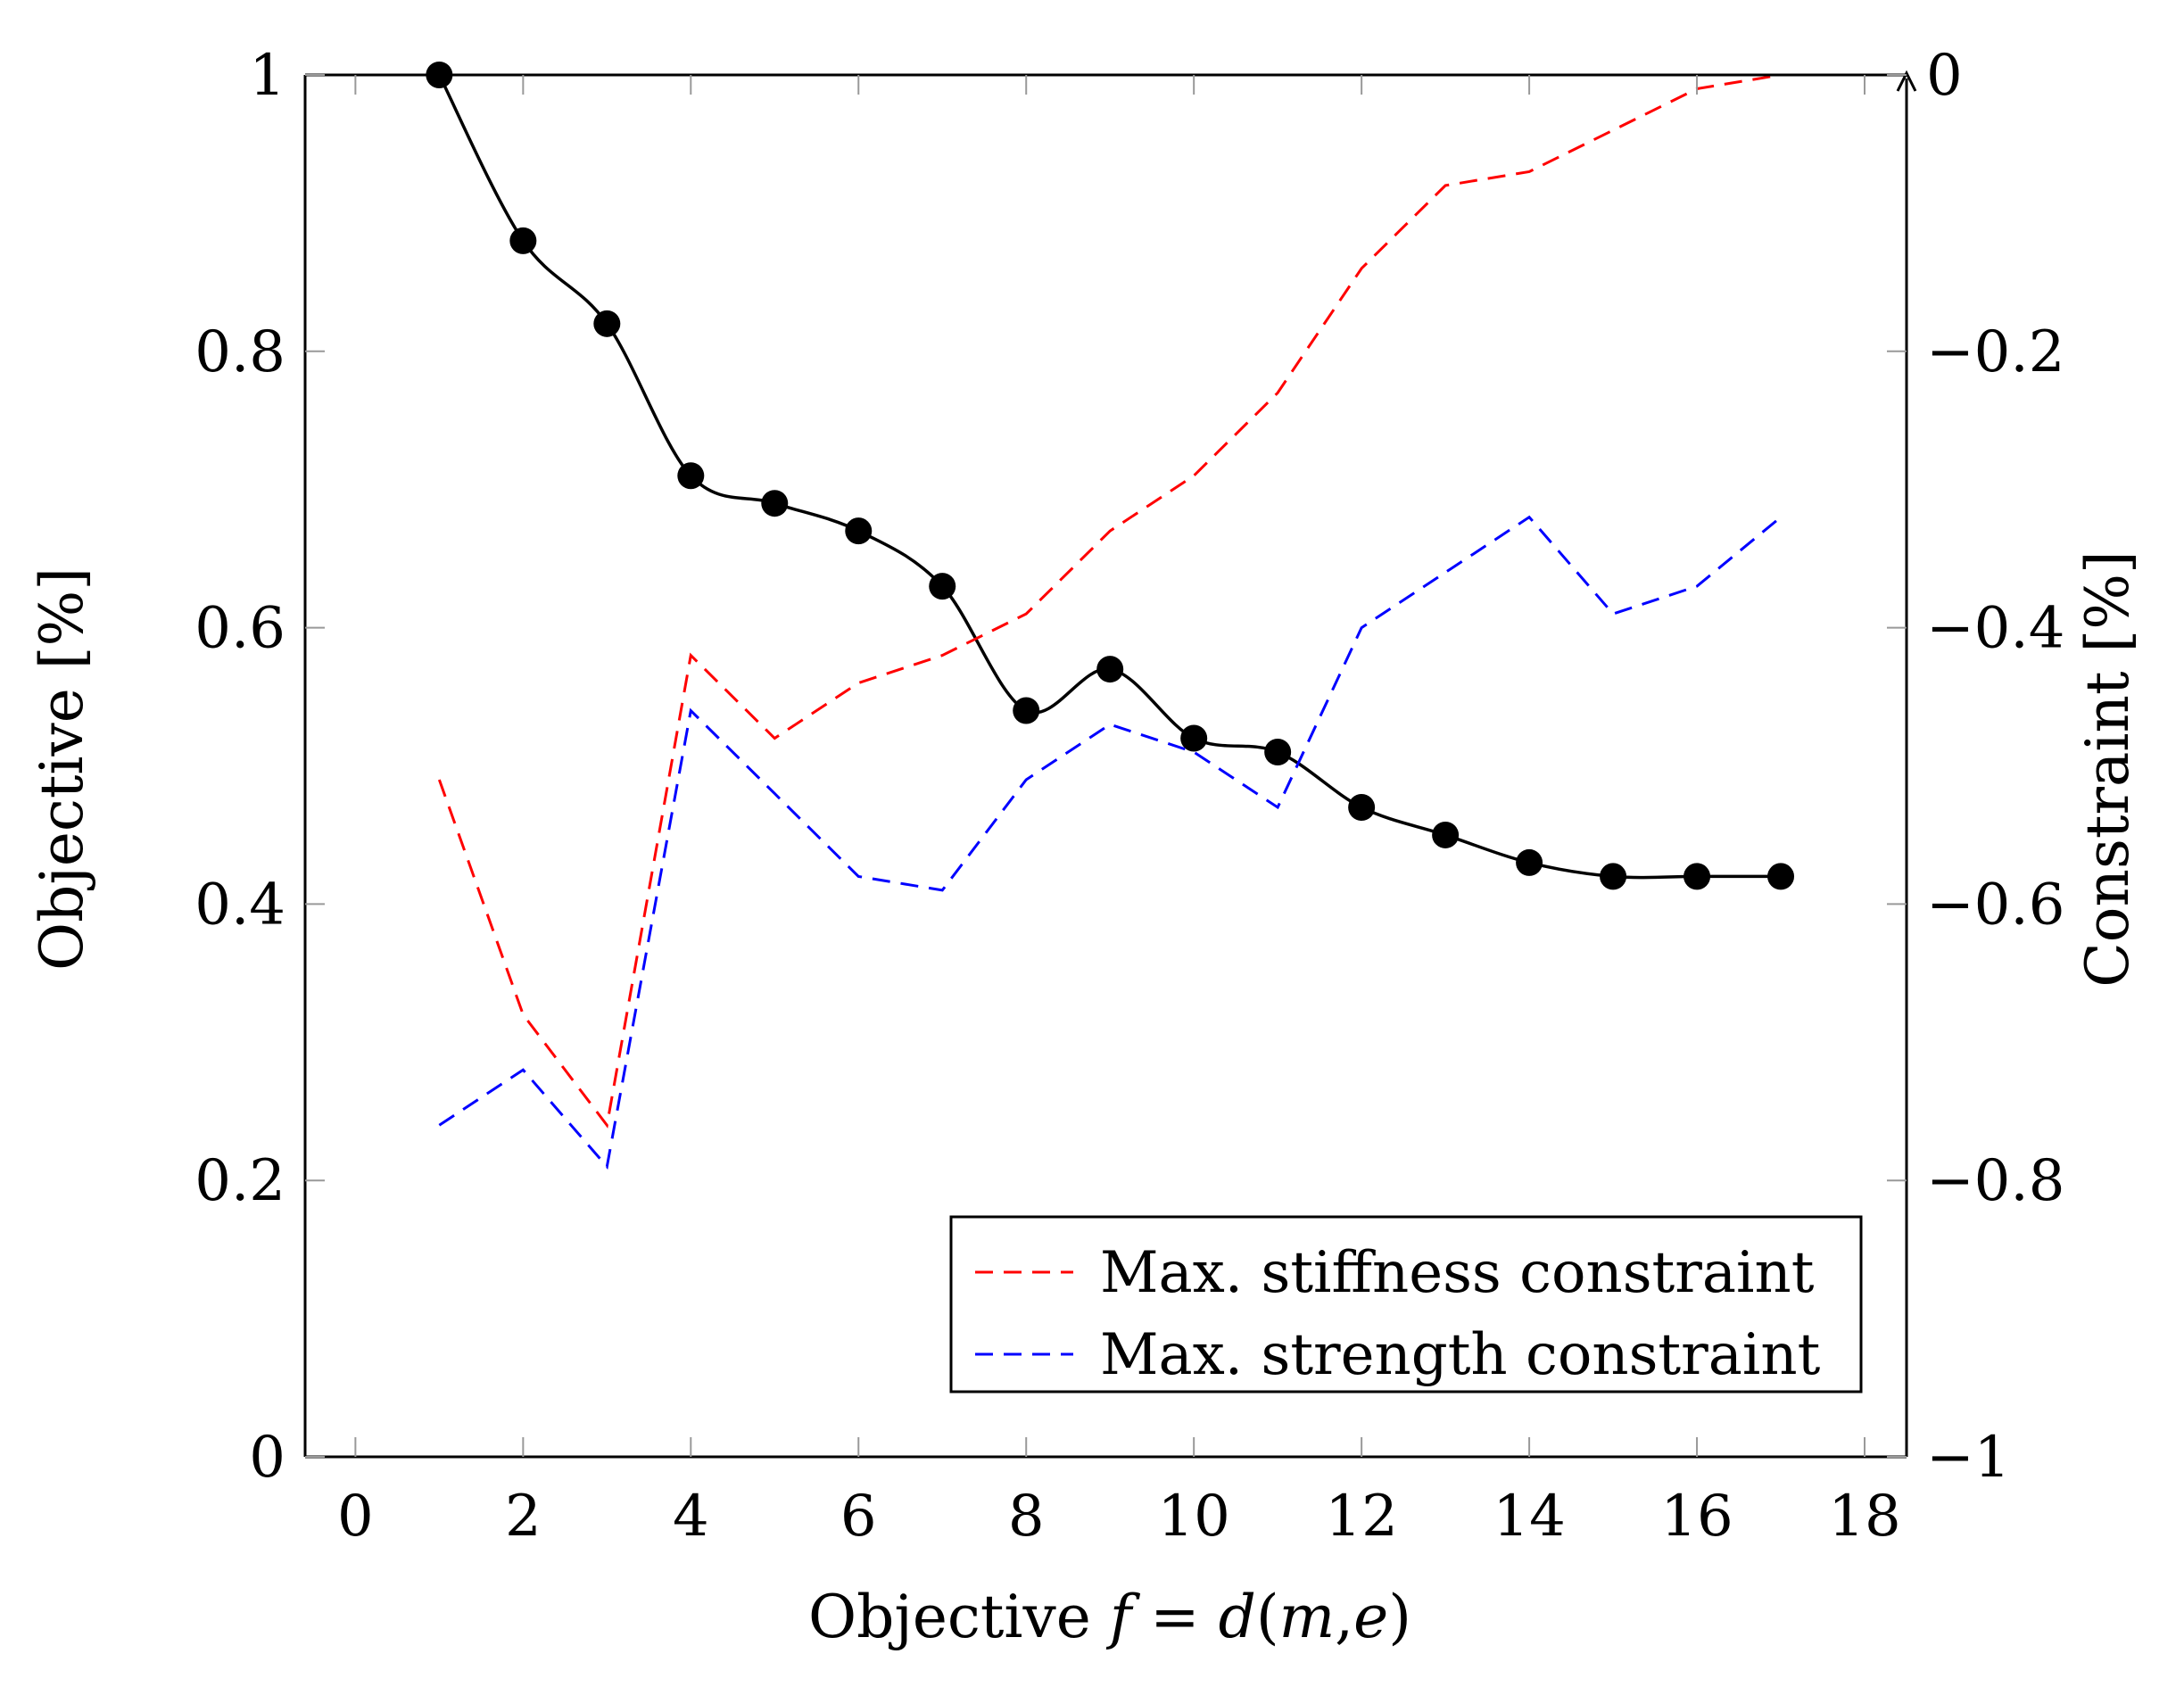 This screenshot has height=1687, width=2184. I want to click on y-left-tick-label-1: 0.2, so click(239, 1181).